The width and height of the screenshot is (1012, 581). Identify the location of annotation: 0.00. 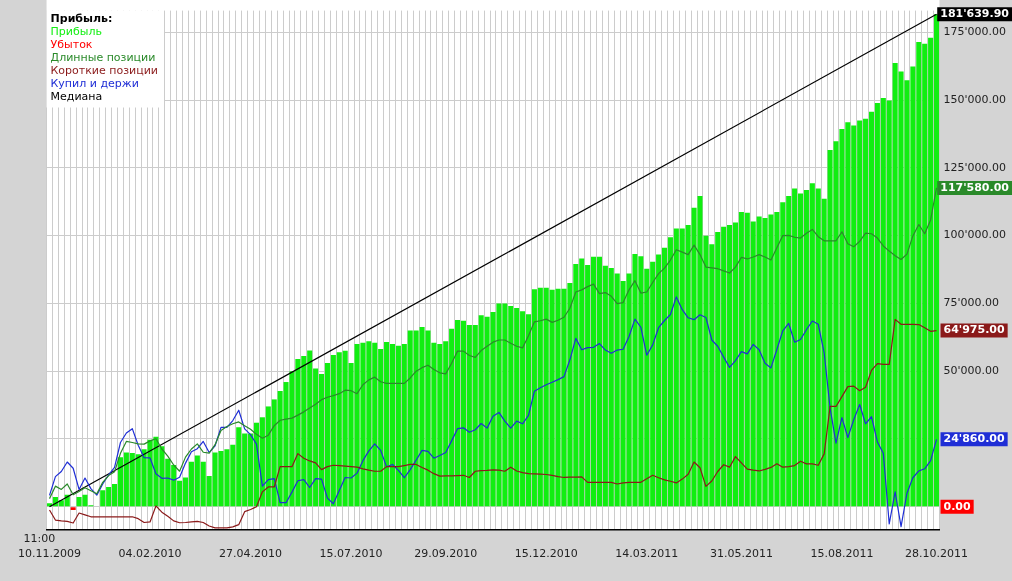
(957, 506).